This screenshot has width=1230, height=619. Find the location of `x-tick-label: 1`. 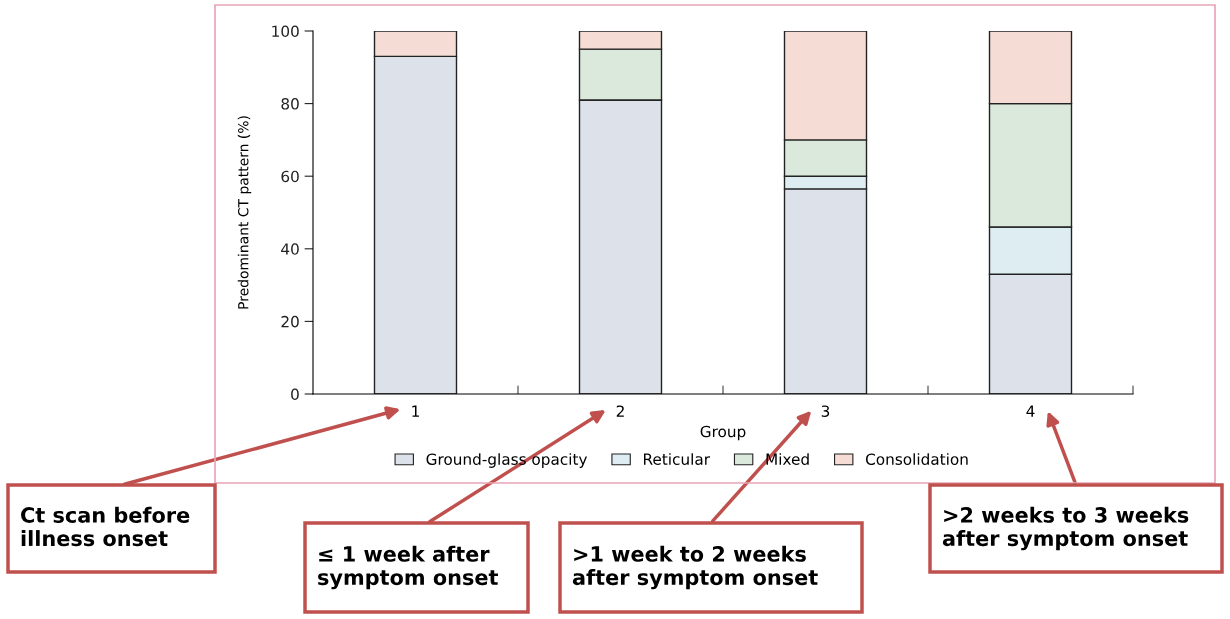

x-tick-label: 1 is located at coordinates (415, 411).